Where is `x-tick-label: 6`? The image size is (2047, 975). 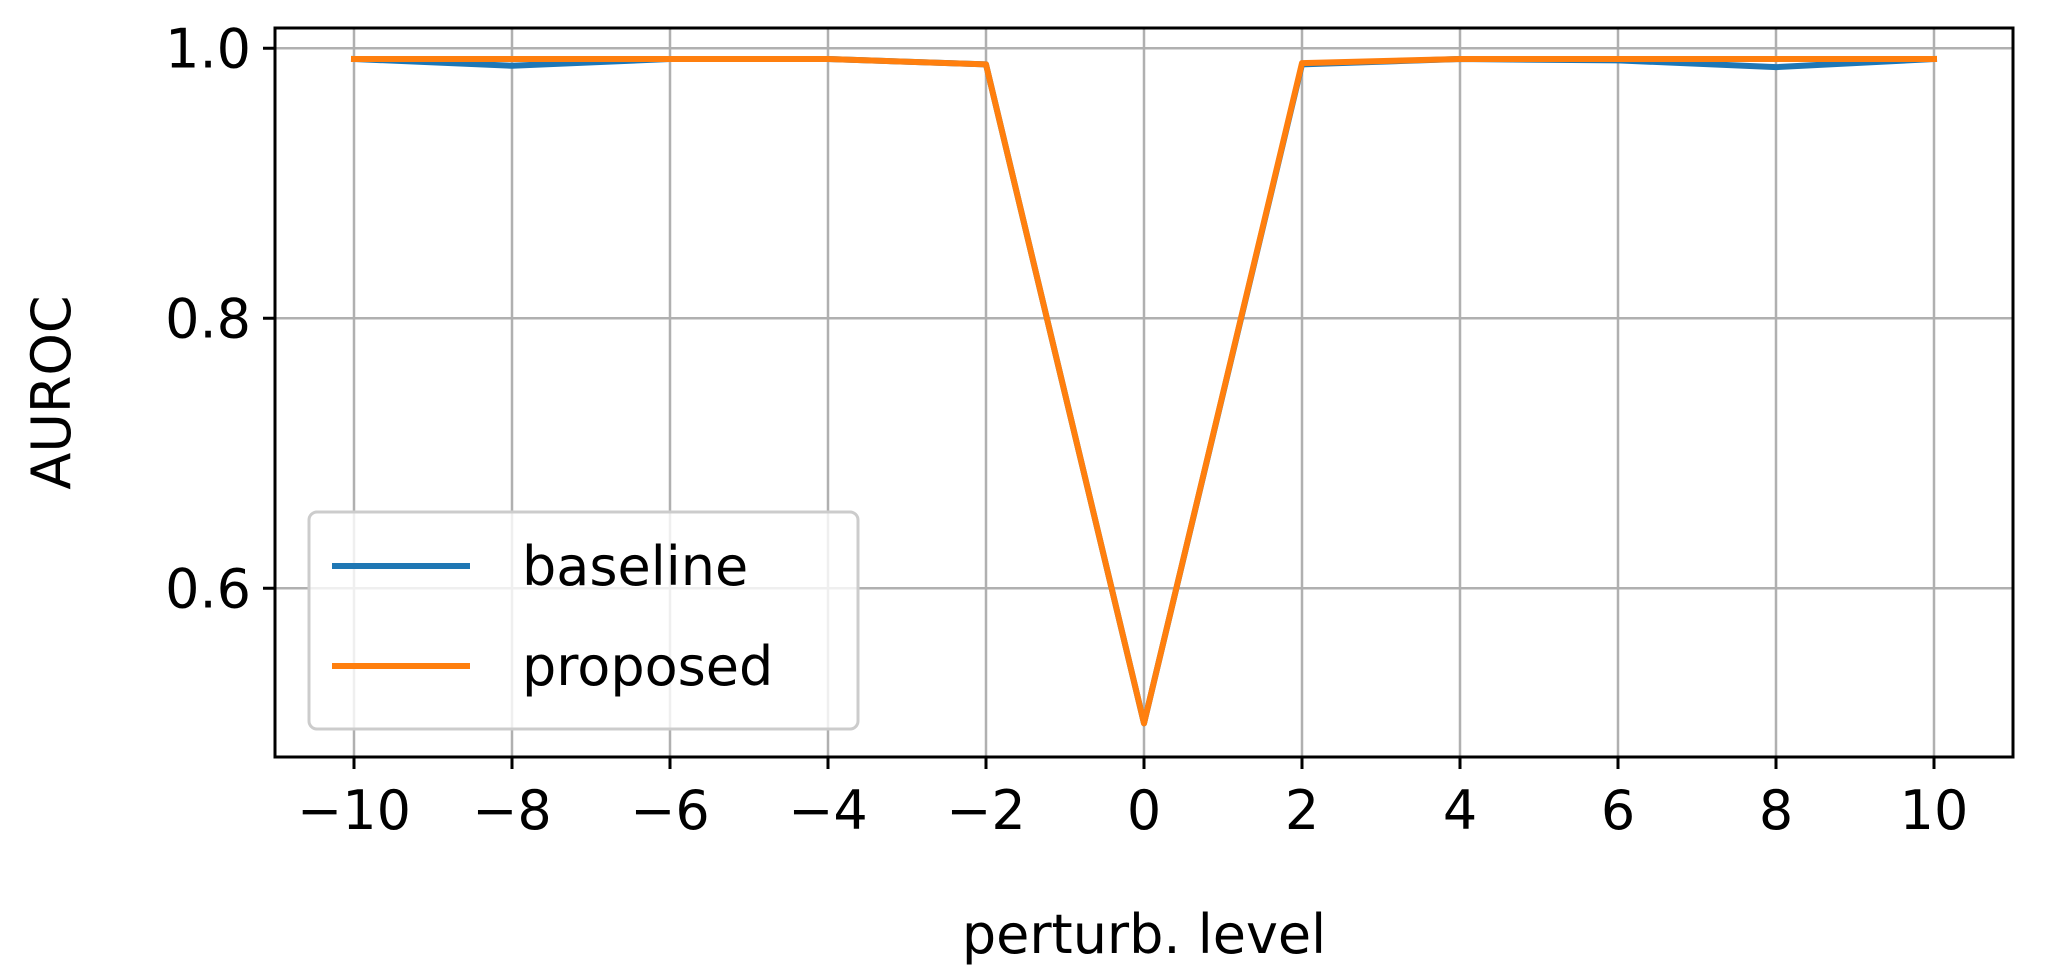
x-tick-label: 6 is located at coordinates (1618, 810).